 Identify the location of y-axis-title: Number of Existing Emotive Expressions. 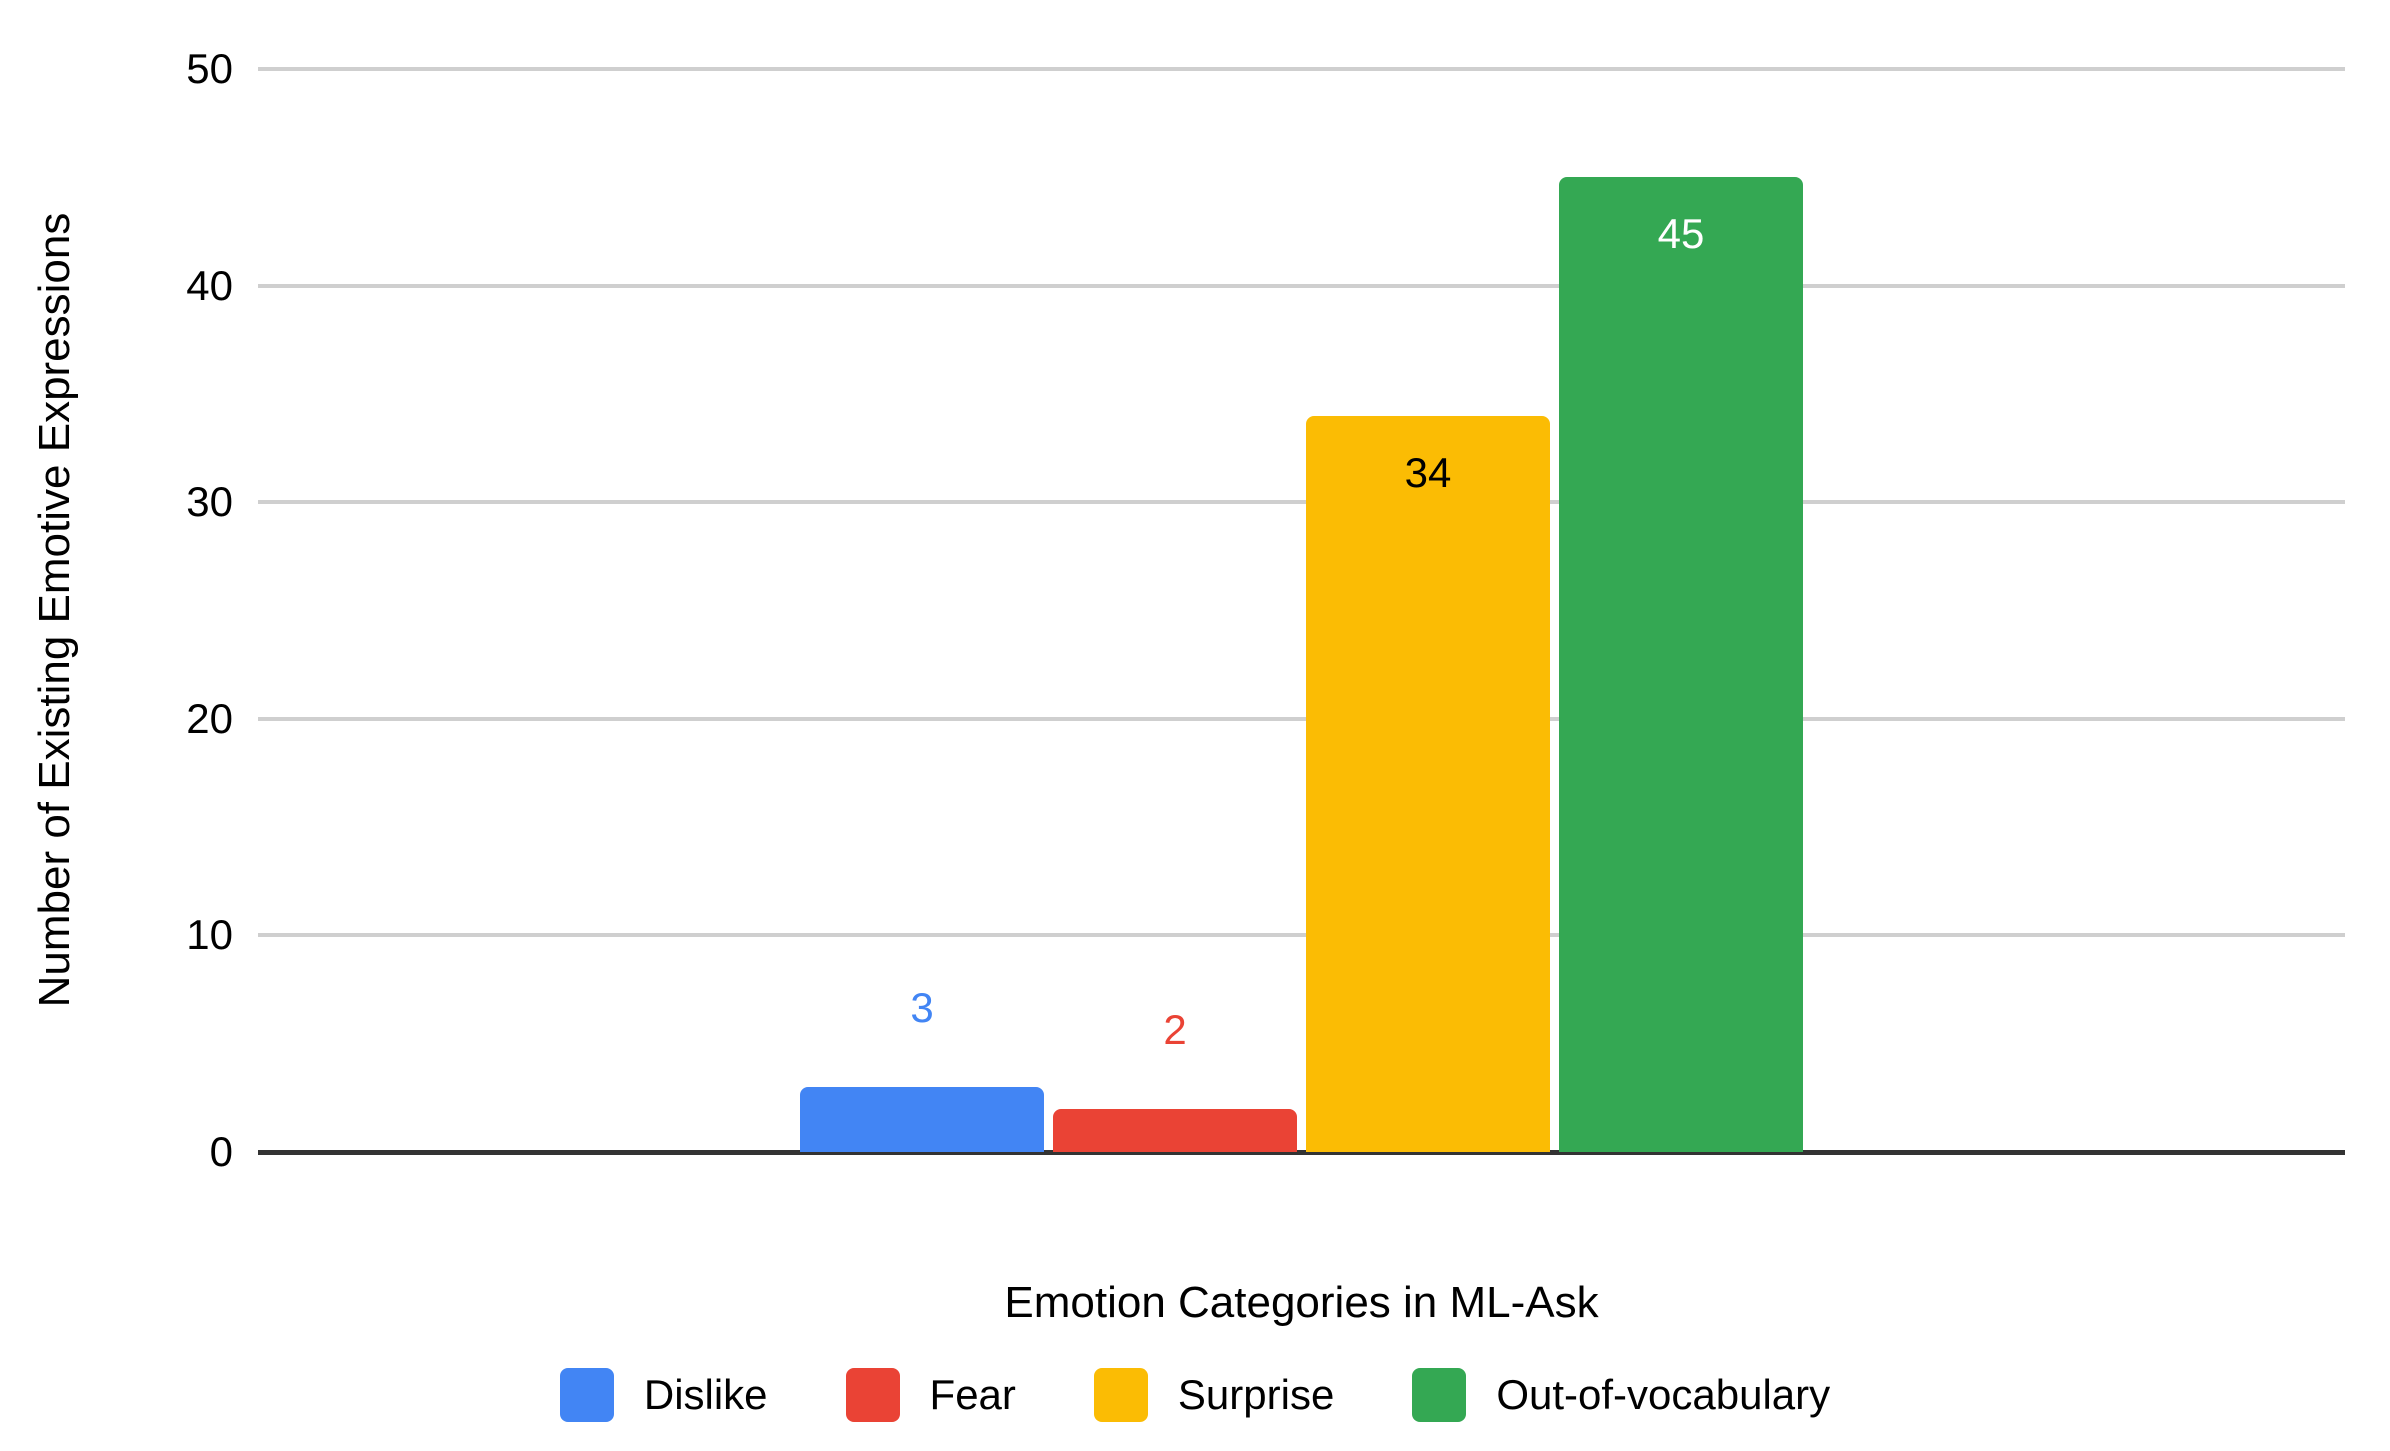
(54, 610).